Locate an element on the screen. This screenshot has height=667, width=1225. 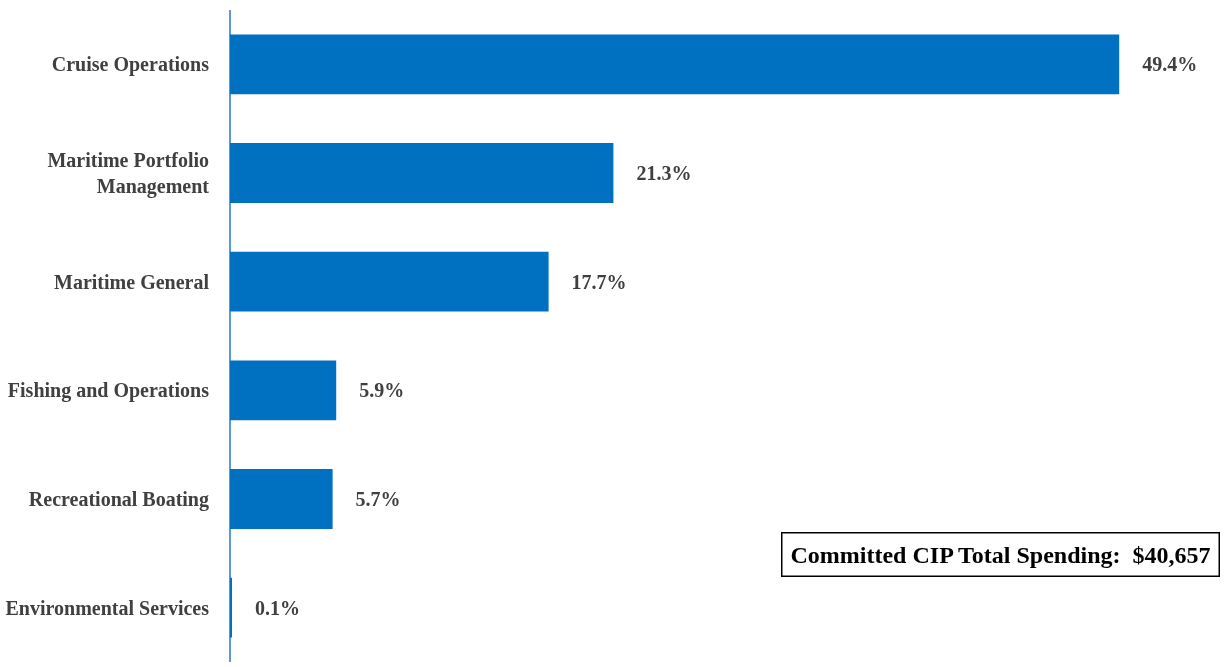
y-tick-label: Environmental Services is located at coordinates (107, 607).